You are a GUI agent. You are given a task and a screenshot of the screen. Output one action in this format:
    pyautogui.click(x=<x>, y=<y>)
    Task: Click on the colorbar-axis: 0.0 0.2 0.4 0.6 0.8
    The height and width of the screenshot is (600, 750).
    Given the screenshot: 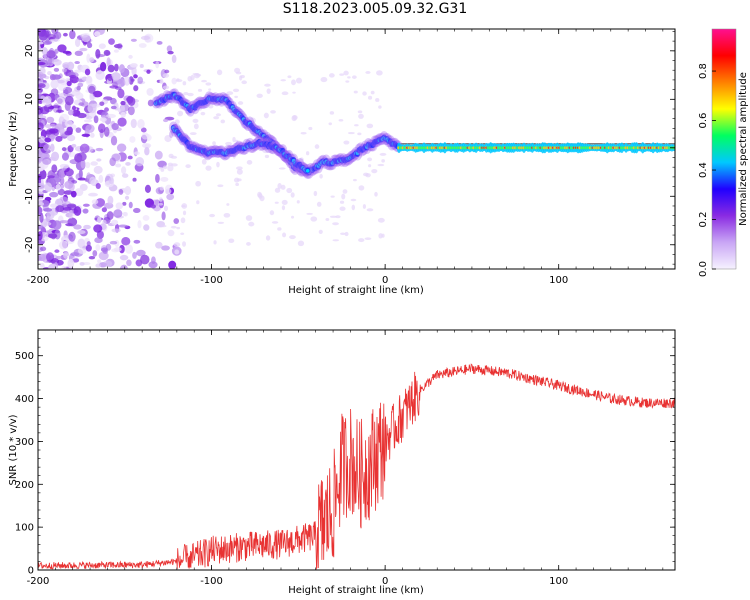 What is the action you would take?
    pyautogui.click(x=707, y=170)
    